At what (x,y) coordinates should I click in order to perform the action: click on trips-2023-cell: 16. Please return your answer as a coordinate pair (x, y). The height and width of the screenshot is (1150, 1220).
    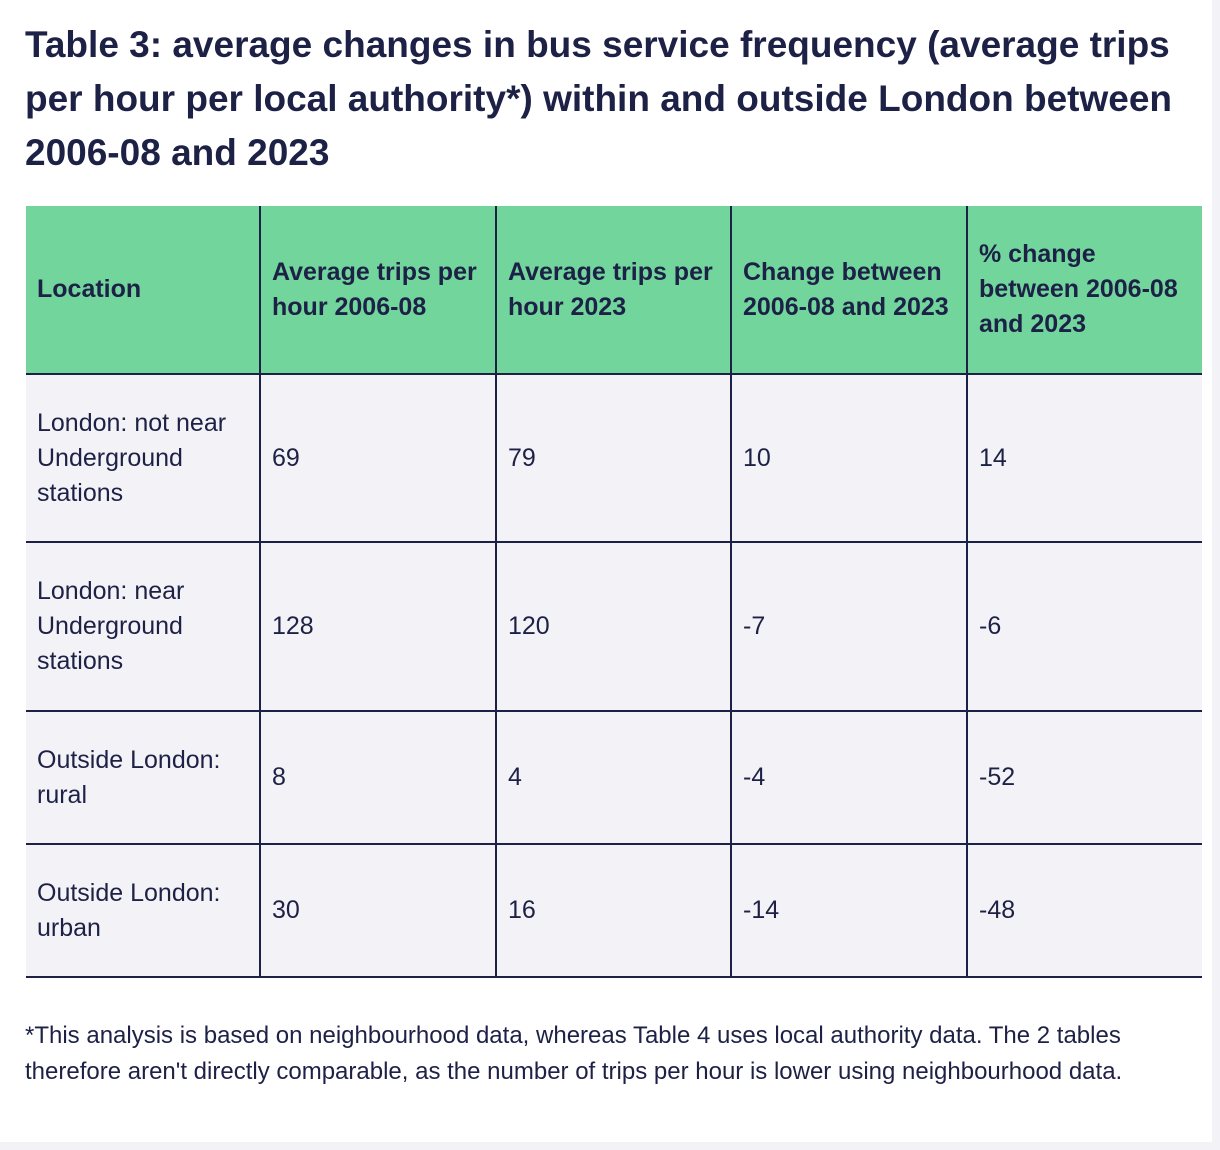
    Looking at the image, I should click on (613, 911).